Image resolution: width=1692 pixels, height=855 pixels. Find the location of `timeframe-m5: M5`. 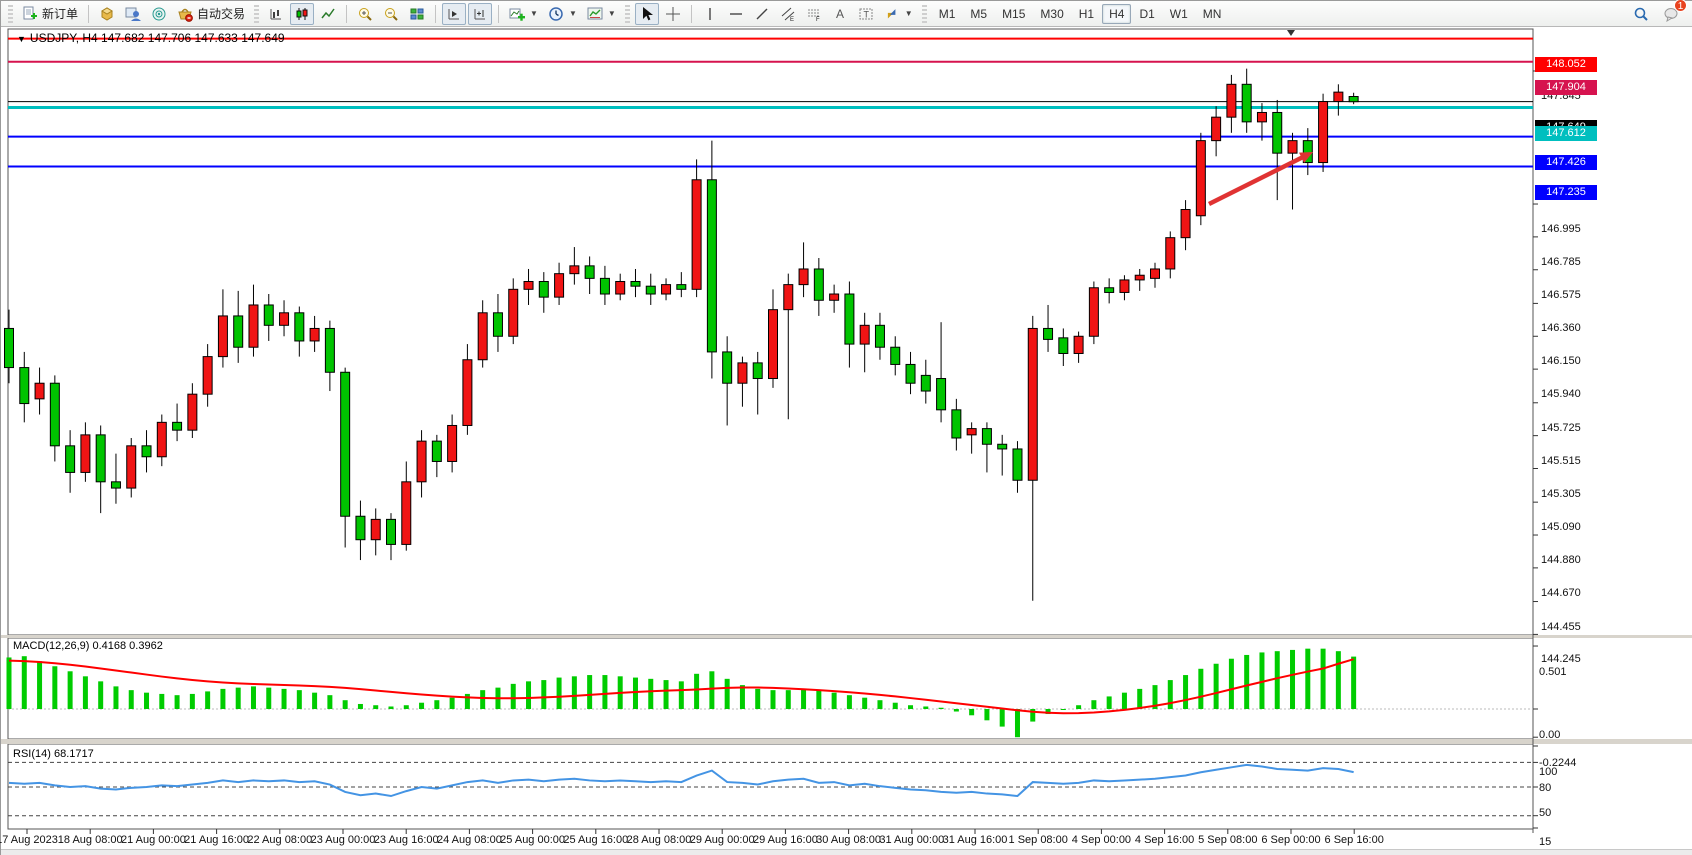

timeframe-m5: M5 is located at coordinates (979, 13).